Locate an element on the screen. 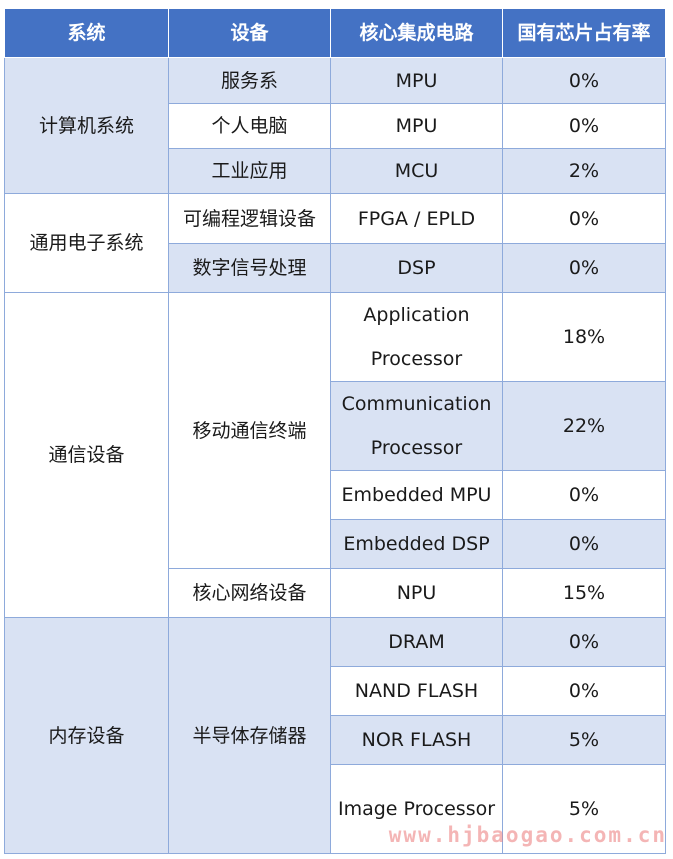 The width and height of the screenshot is (673, 859). chip-cell: Image Processor is located at coordinates (416, 809).